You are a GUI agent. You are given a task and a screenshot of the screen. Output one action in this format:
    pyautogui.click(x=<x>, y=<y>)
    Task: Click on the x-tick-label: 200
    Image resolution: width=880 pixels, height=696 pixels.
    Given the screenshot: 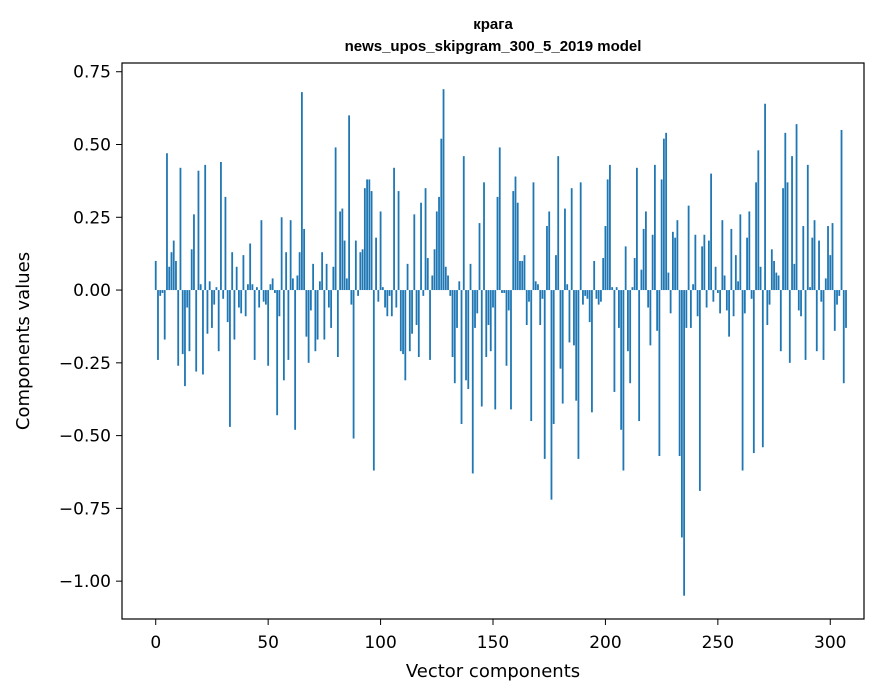 What is the action you would take?
    pyautogui.click(x=605, y=643)
    